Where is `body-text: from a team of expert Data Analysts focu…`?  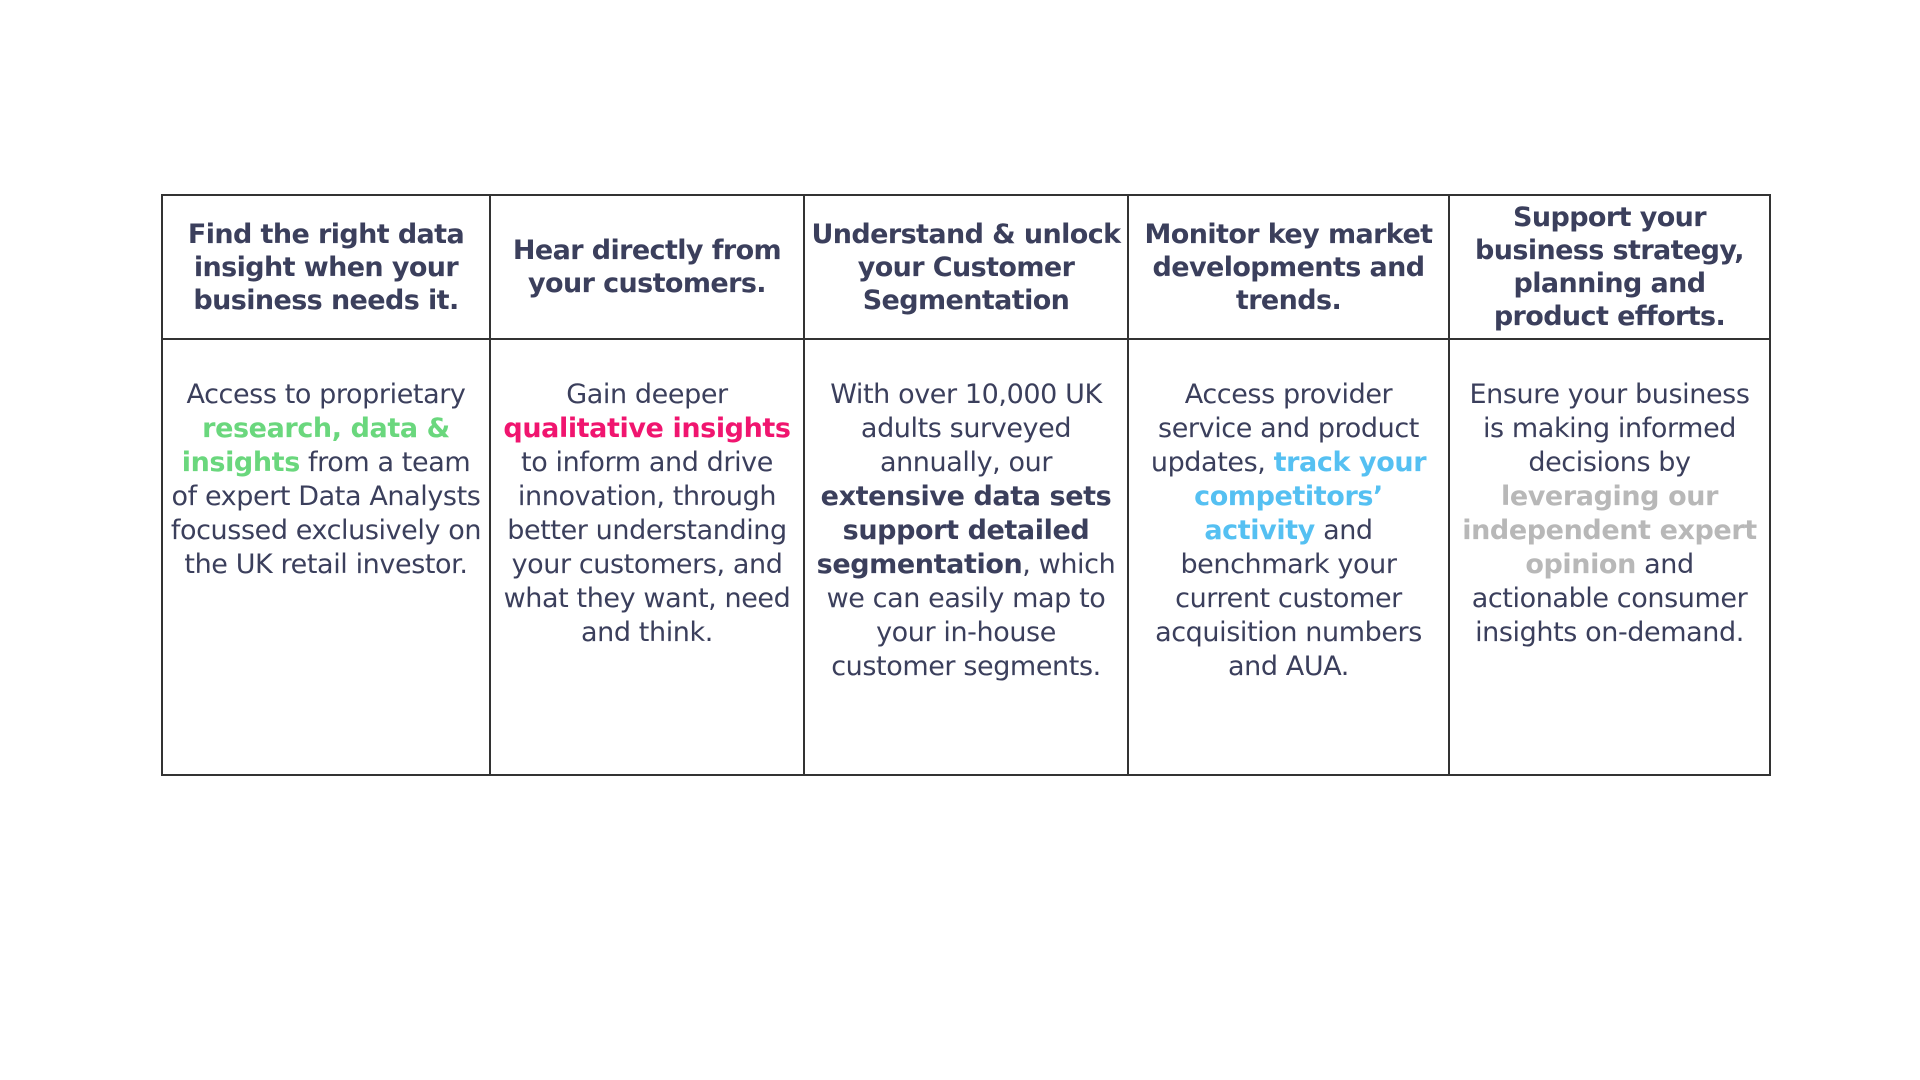
body-text: from a team of expert Data Analysts focu… is located at coordinates (326, 513).